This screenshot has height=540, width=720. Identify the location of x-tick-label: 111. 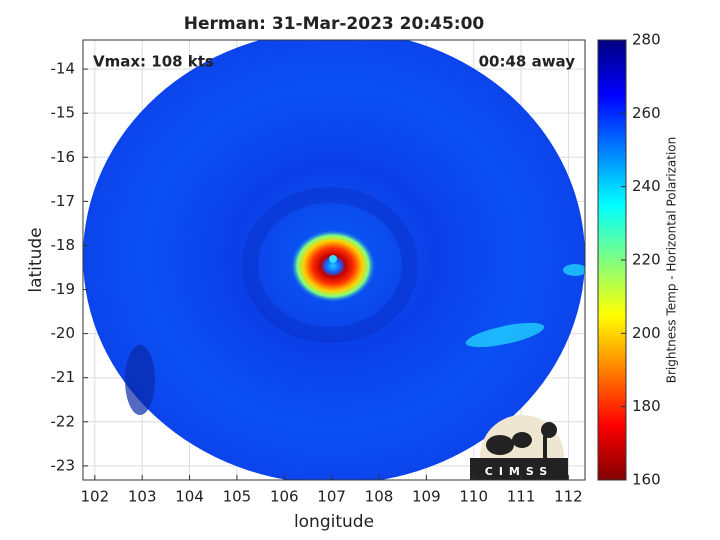
(521, 497).